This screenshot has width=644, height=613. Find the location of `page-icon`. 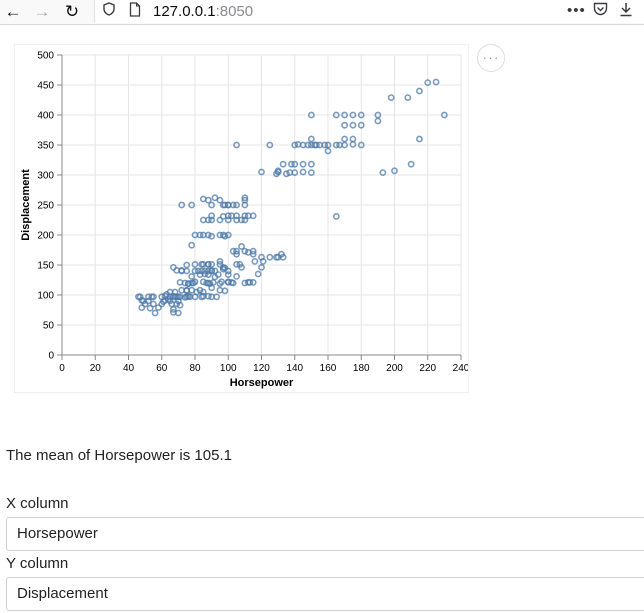

page-icon is located at coordinates (135, 11).